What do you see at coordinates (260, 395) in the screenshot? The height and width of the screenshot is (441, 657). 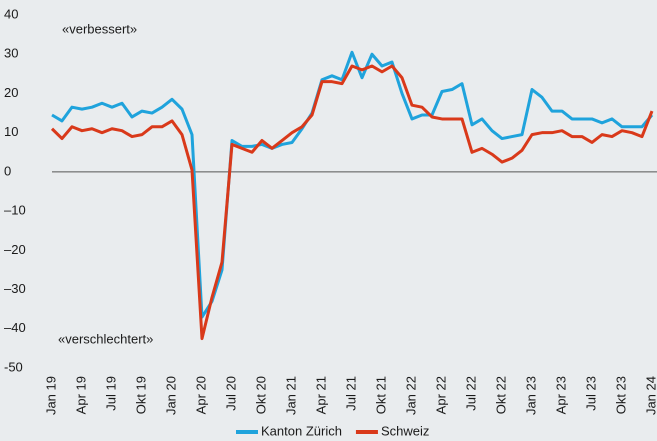 I see `x-tick-label: Okt 20` at bounding box center [260, 395].